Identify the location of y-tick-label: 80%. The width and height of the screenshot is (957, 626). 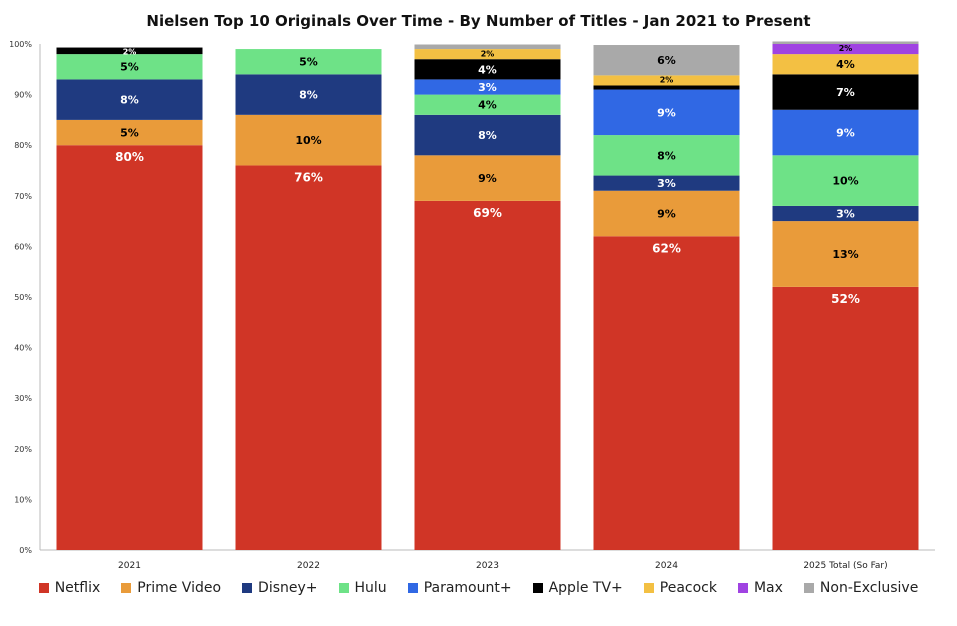
(23, 145).